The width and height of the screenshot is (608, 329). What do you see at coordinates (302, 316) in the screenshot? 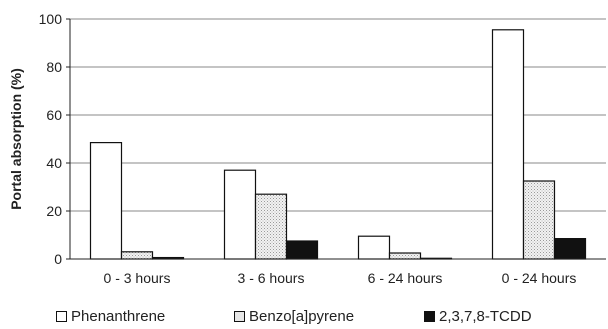
I see `legend-label-benzo-a-pyrene: Benzo[a]pyrene` at bounding box center [302, 316].